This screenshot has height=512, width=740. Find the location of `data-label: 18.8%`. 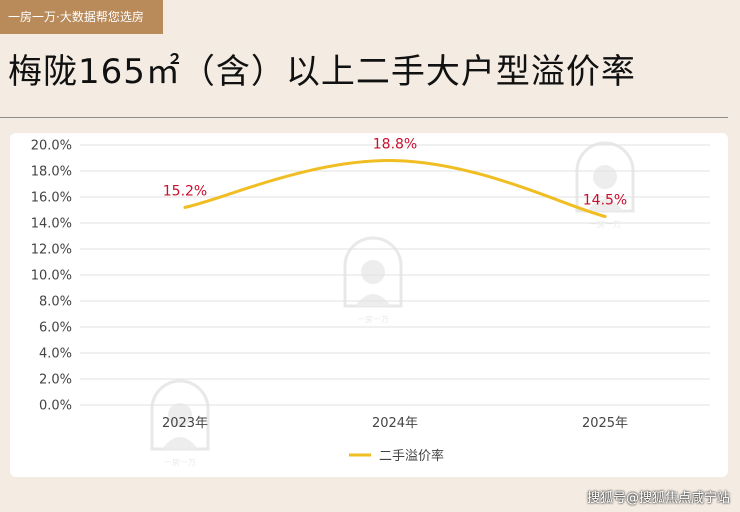

data-label: 18.8% is located at coordinates (395, 145).